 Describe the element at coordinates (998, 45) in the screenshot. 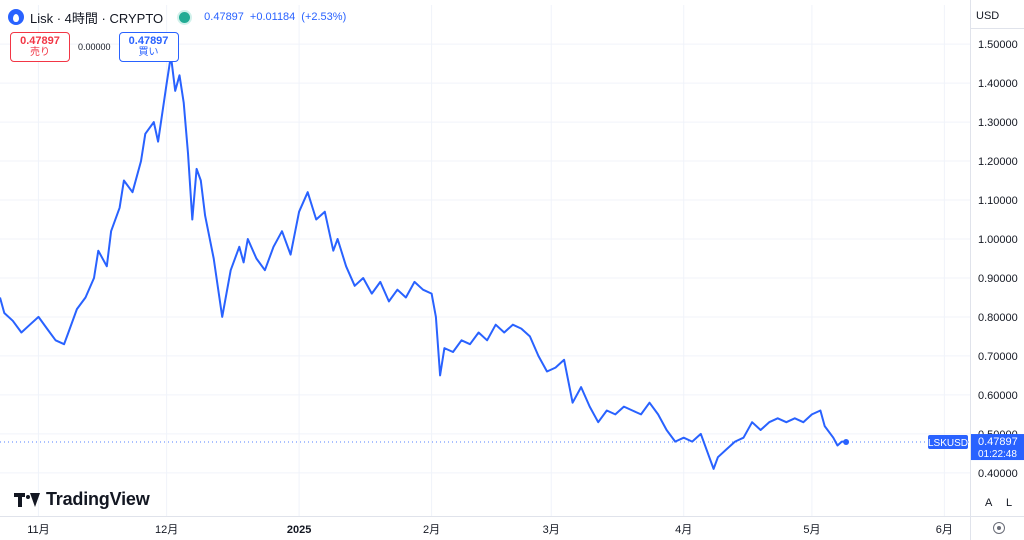

I see `y-tick-label: 1.50000` at that location.